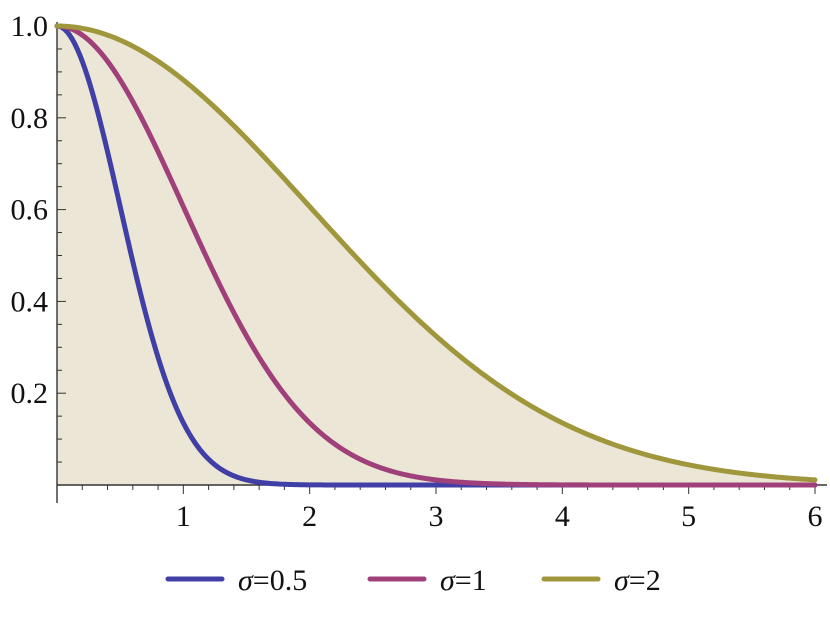 The height and width of the screenshot is (623, 830). I want to click on legend-item-0: σ=0.5, so click(236, 580).